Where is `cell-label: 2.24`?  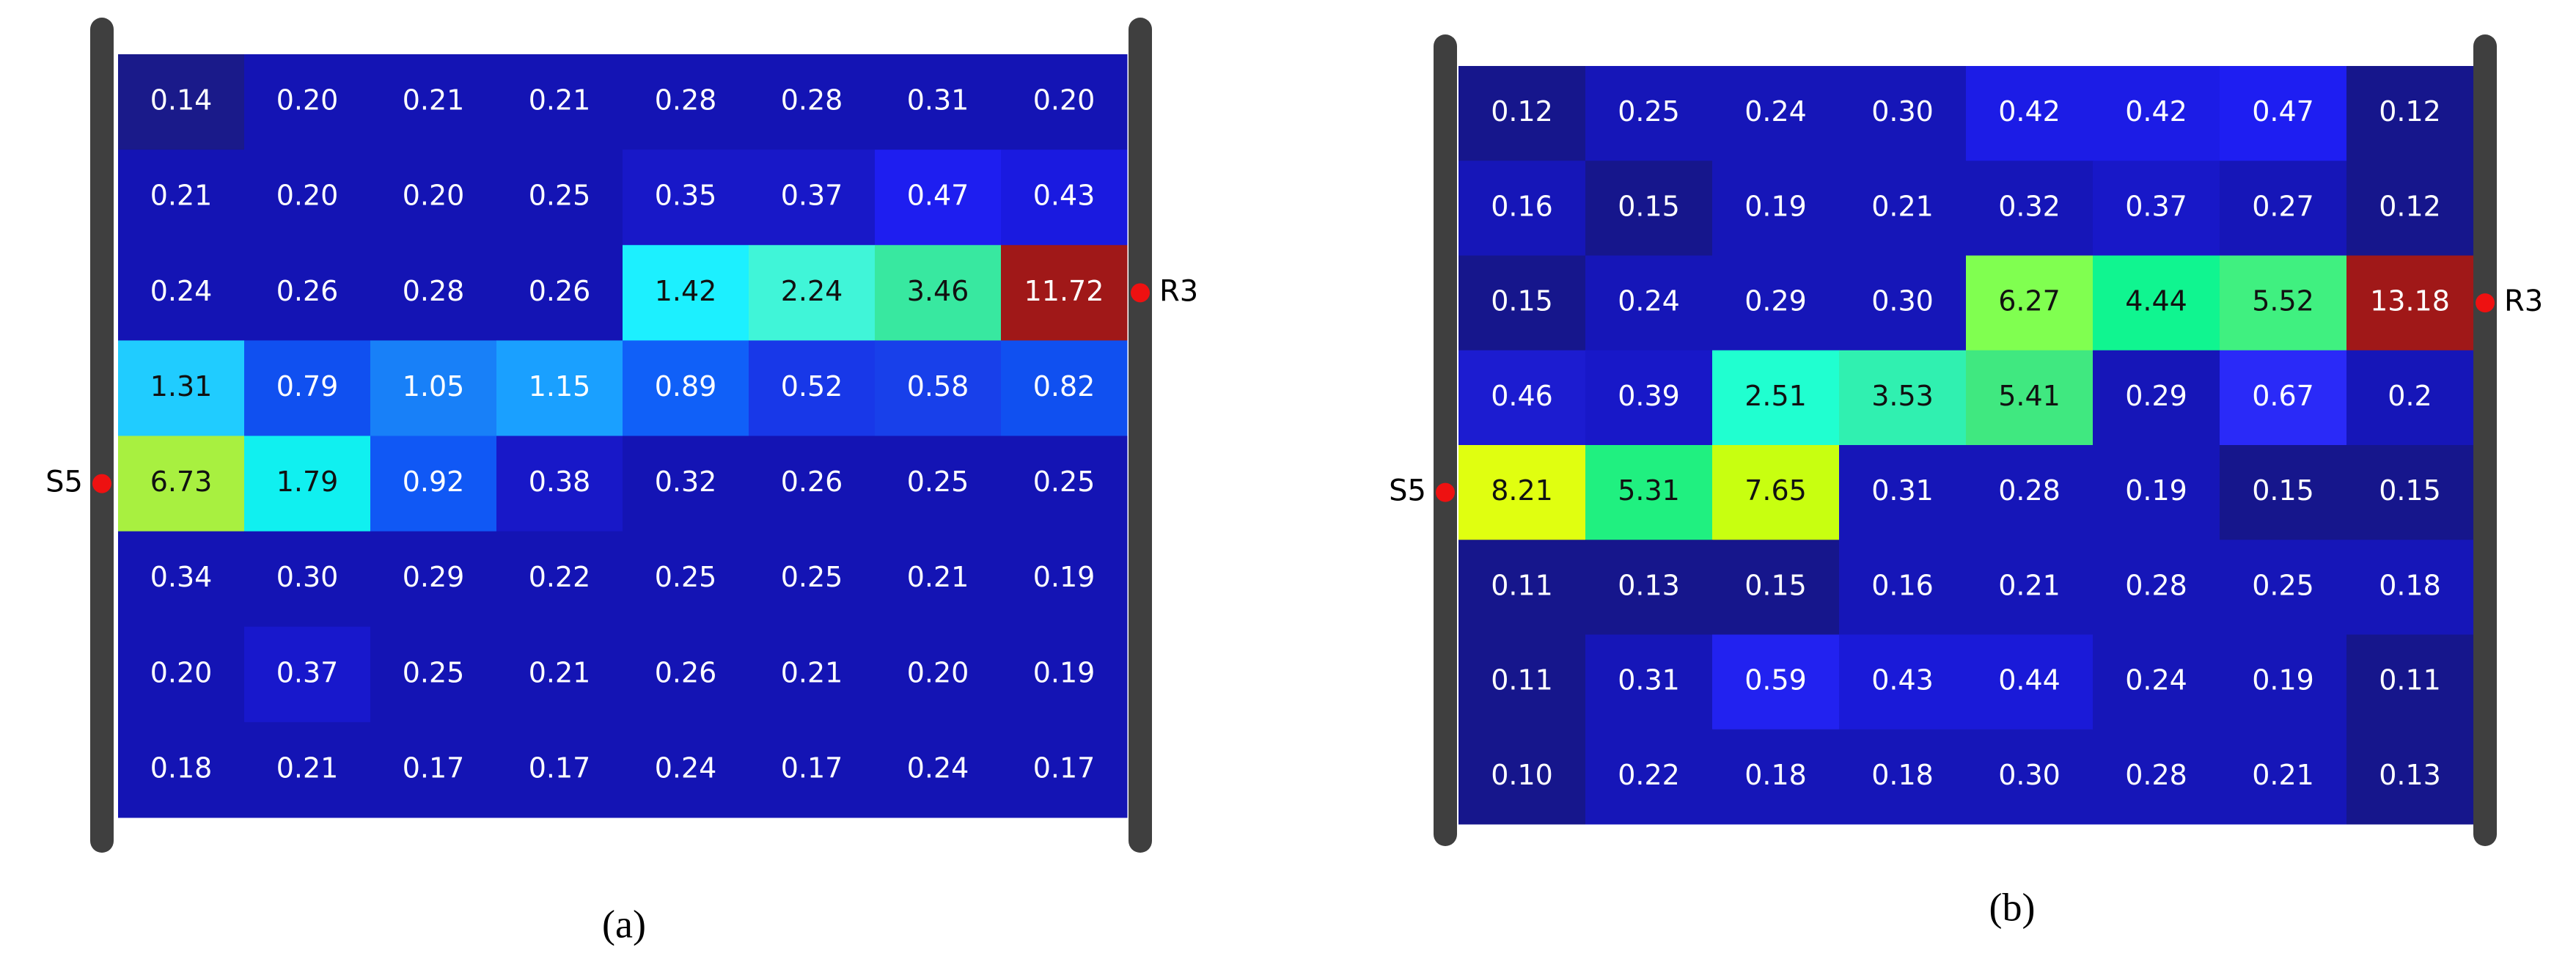
cell-label: 2.24 is located at coordinates (812, 291).